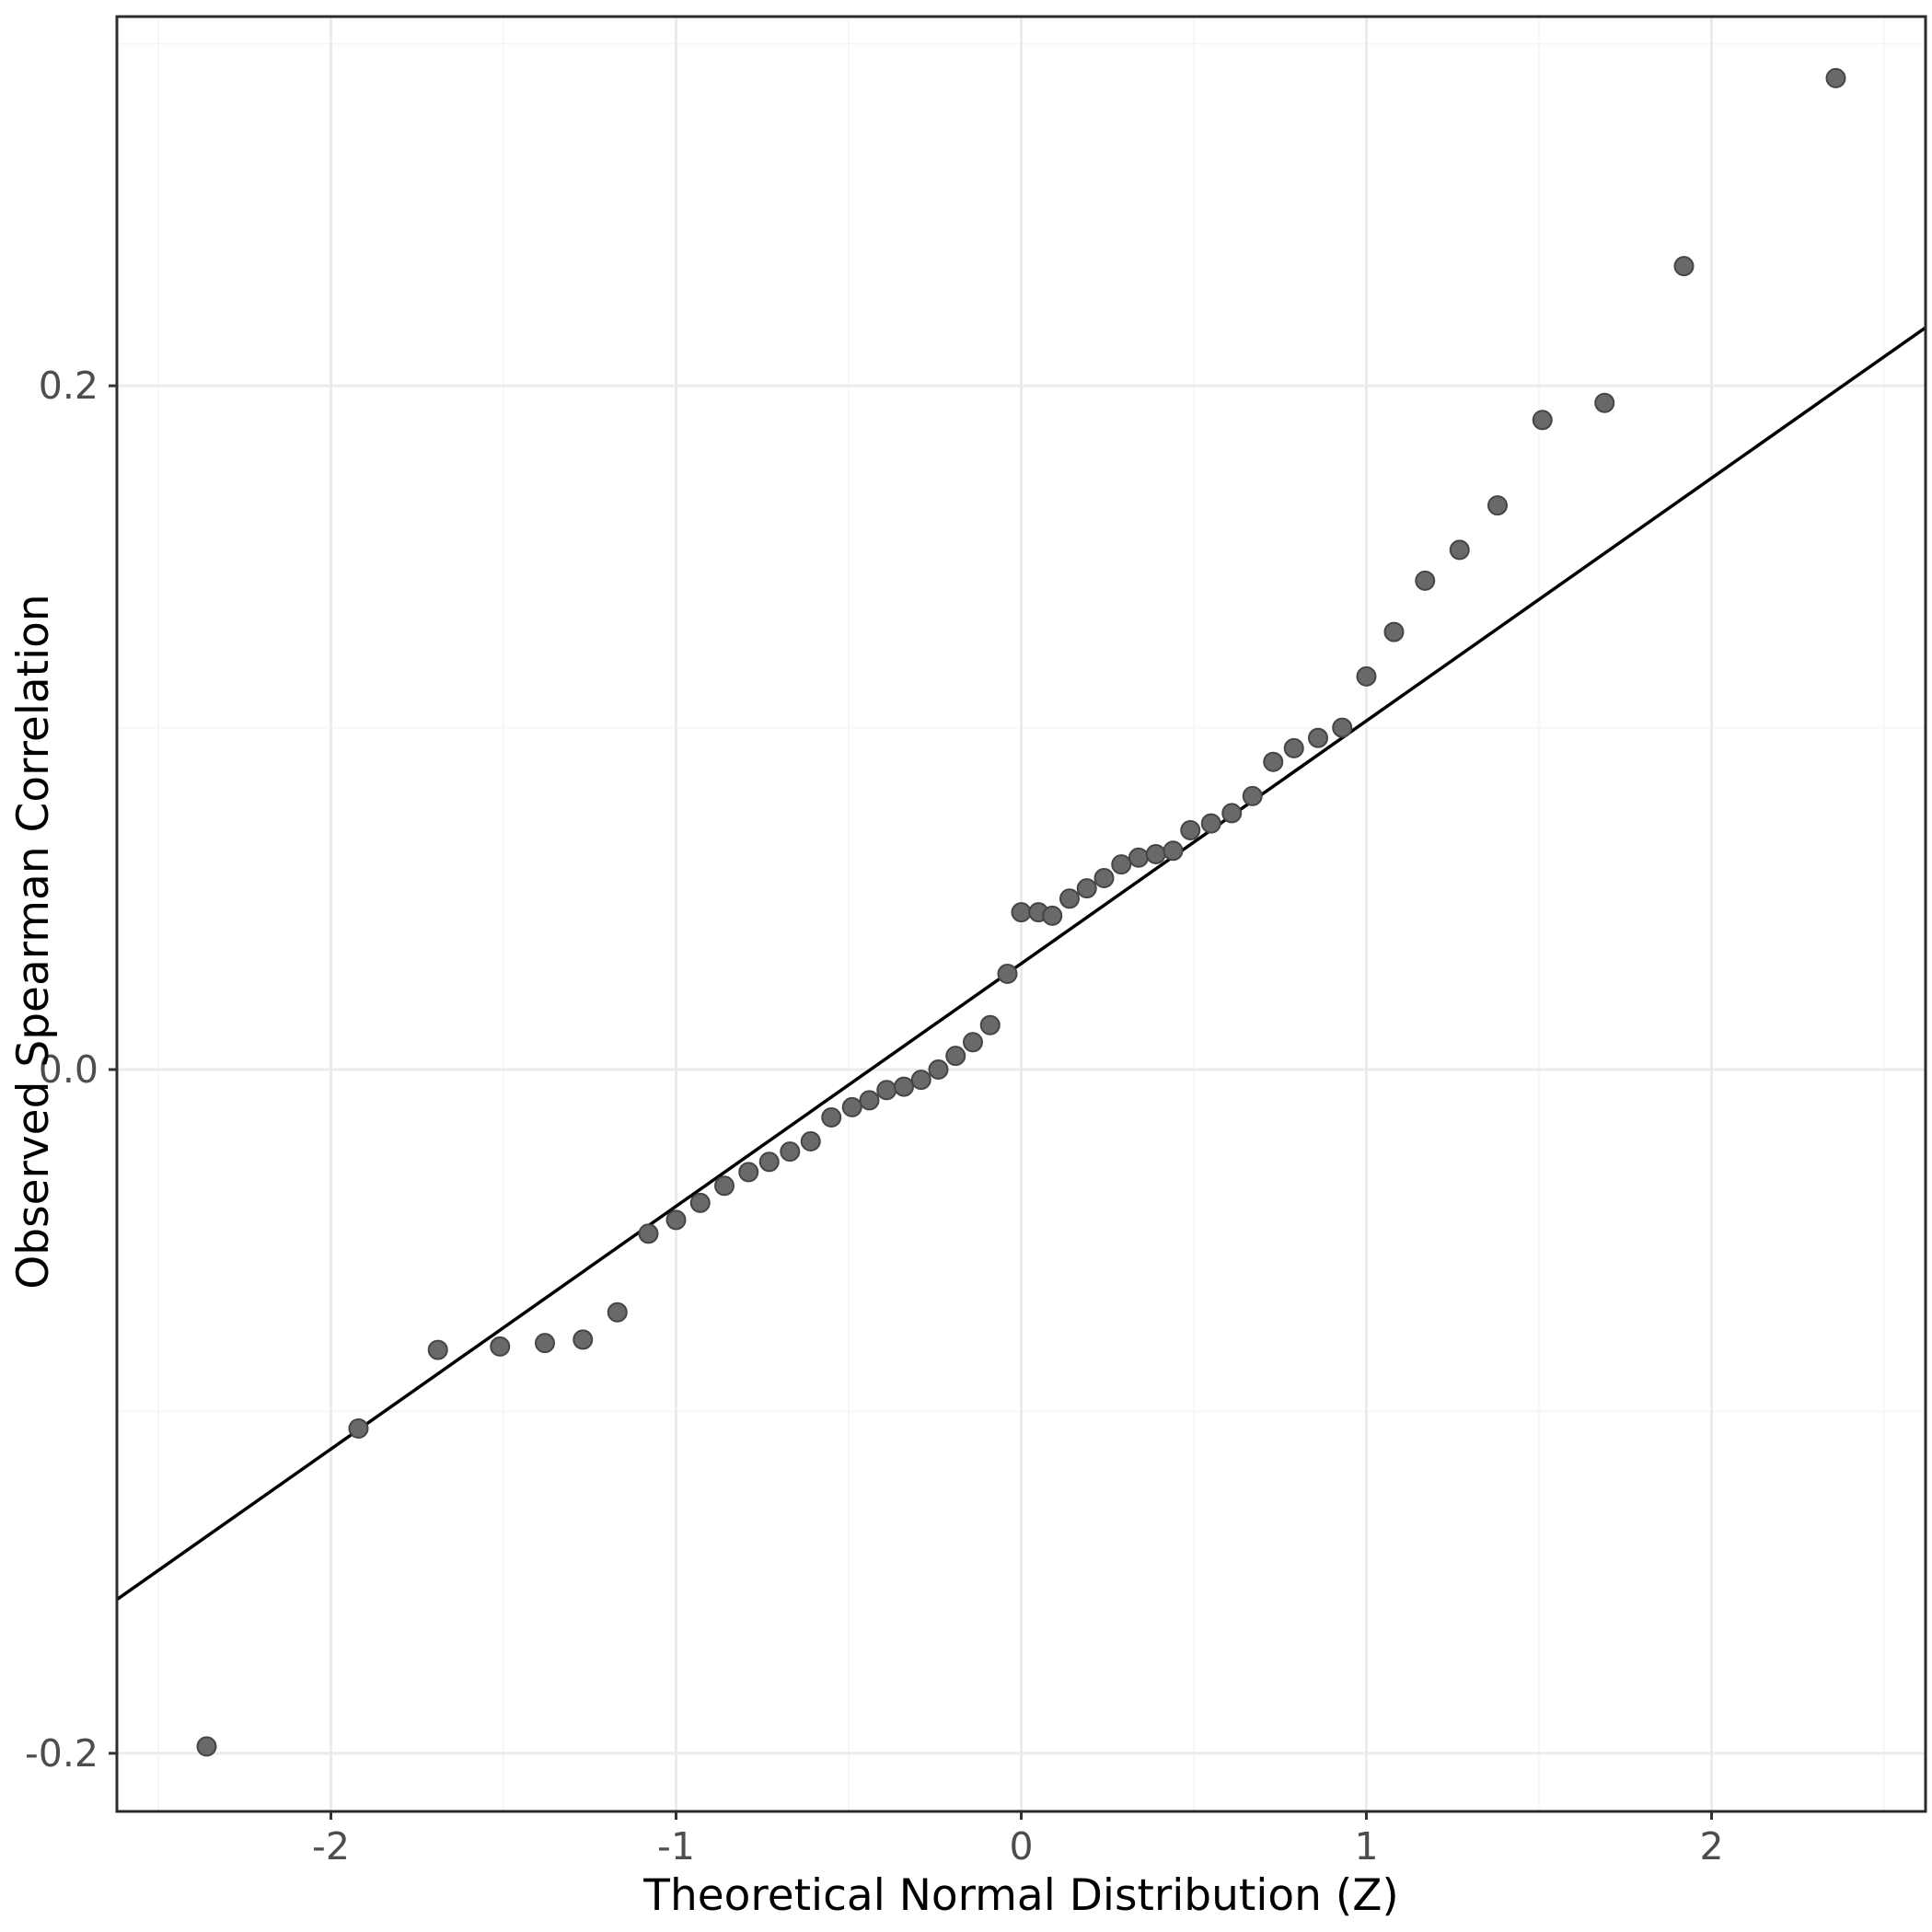 The width and height of the screenshot is (1932, 1932). What do you see at coordinates (1021, 1846) in the screenshot?
I see `x-tick-label: 0` at bounding box center [1021, 1846].